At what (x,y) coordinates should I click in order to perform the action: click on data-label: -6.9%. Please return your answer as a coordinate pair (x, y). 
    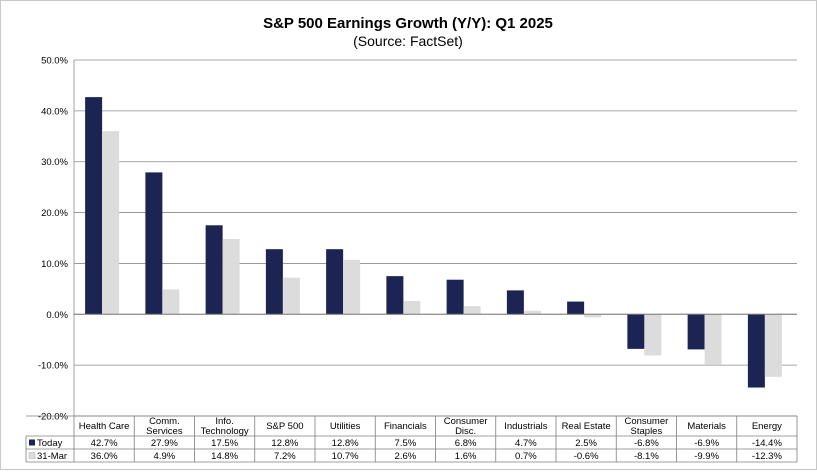
    Looking at the image, I should click on (706, 443).